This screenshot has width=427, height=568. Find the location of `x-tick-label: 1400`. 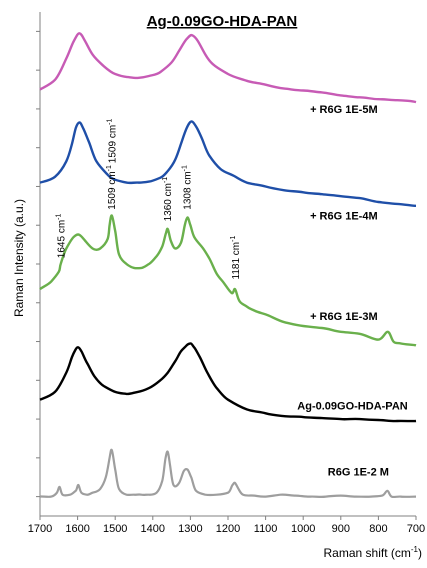

x-tick-label: 1400 is located at coordinates (153, 529).